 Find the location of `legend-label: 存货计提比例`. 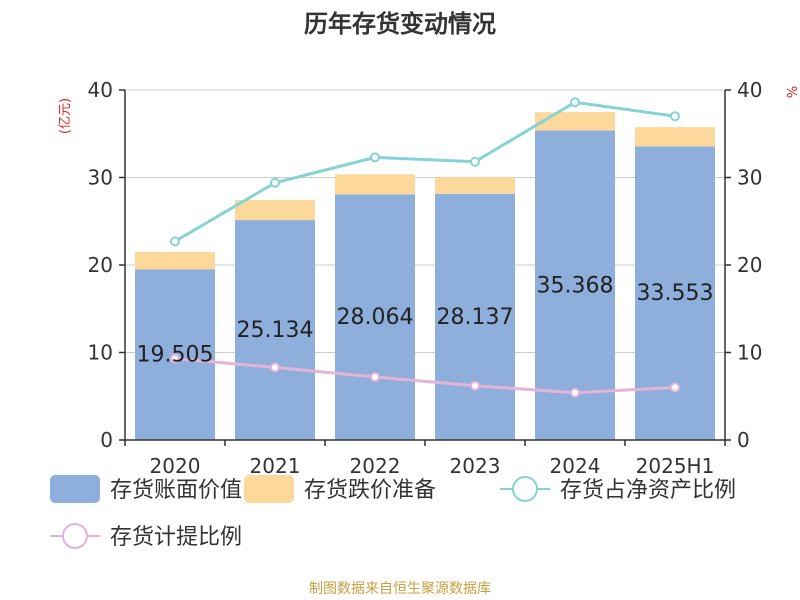

legend-label: 存货计提比例 is located at coordinates (176, 537).